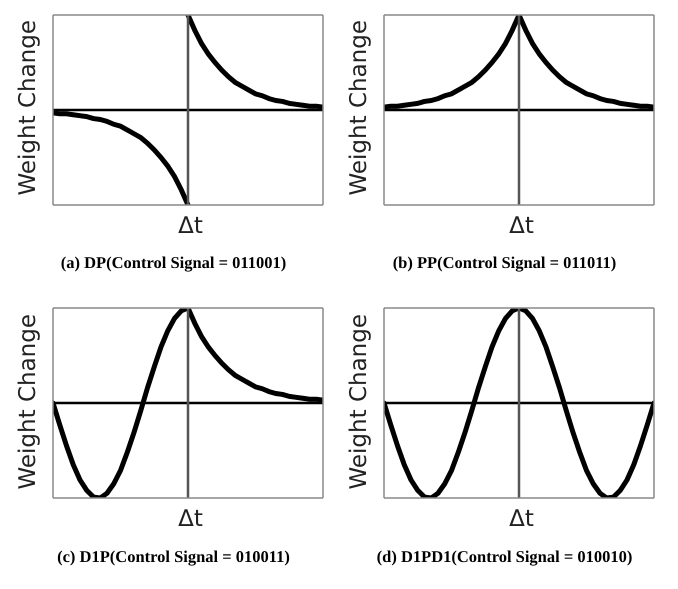 This screenshot has height=589, width=678. I want to click on text: (a) DP(Control Signal = 011001), so click(173, 263).